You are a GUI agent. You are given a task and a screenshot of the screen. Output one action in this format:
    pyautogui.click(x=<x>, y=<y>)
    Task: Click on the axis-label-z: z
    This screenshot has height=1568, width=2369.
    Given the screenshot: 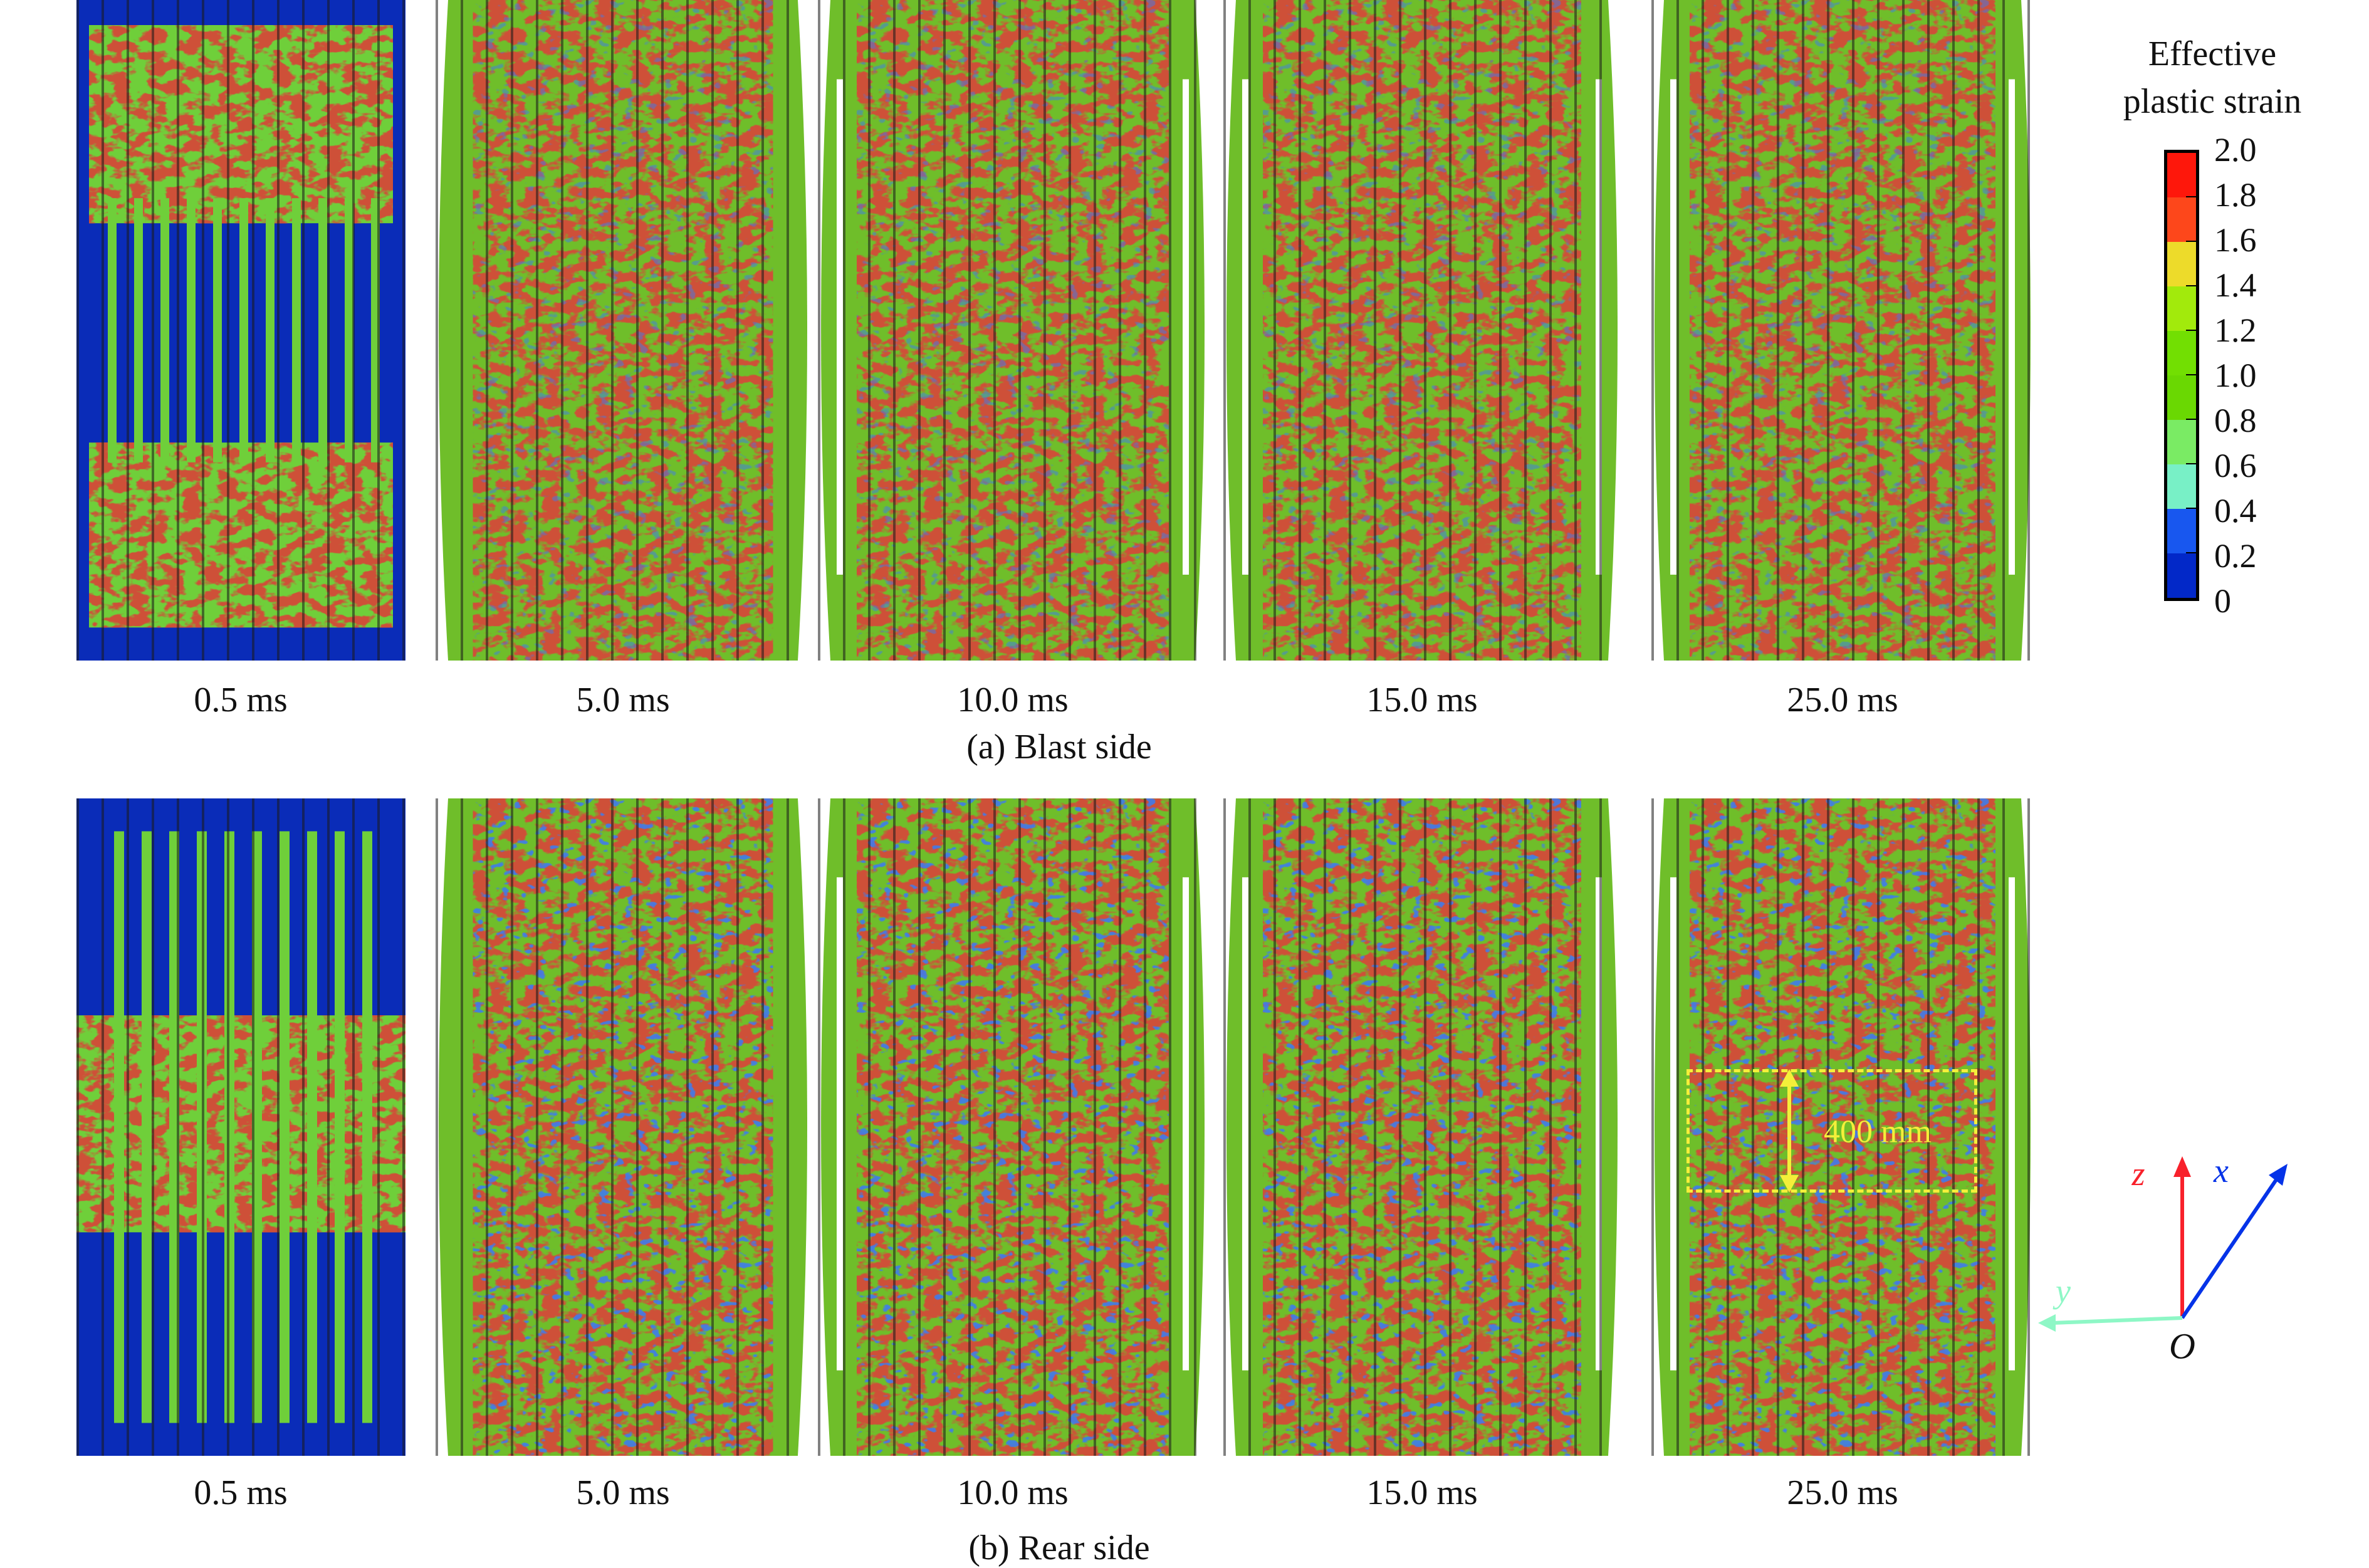 What is the action you would take?
    pyautogui.click(x=2138, y=1174)
    